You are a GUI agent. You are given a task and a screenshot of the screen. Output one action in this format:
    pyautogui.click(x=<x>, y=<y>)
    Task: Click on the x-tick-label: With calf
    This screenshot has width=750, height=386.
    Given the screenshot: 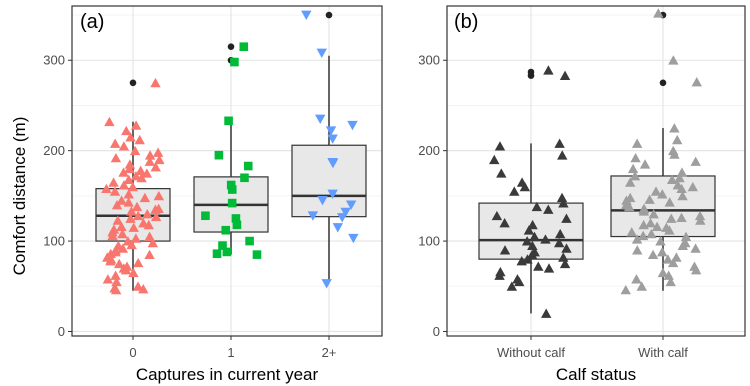 What is the action you would take?
    pyautogui.click(x=663, y=352)
    